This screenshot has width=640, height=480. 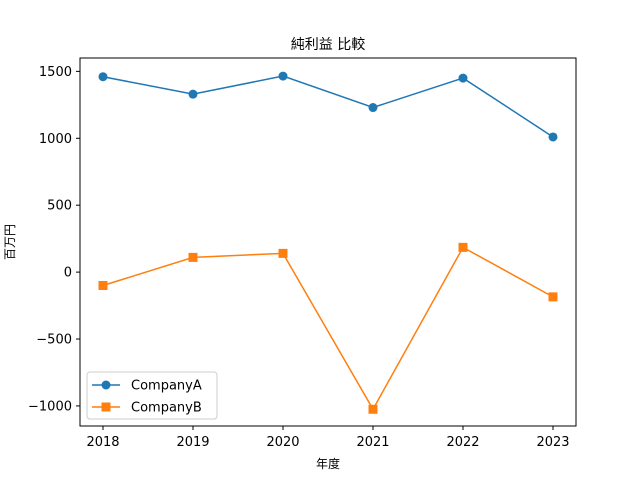 I want to click on legend: CompanyA CompanyB, so click(x=152, y=395).